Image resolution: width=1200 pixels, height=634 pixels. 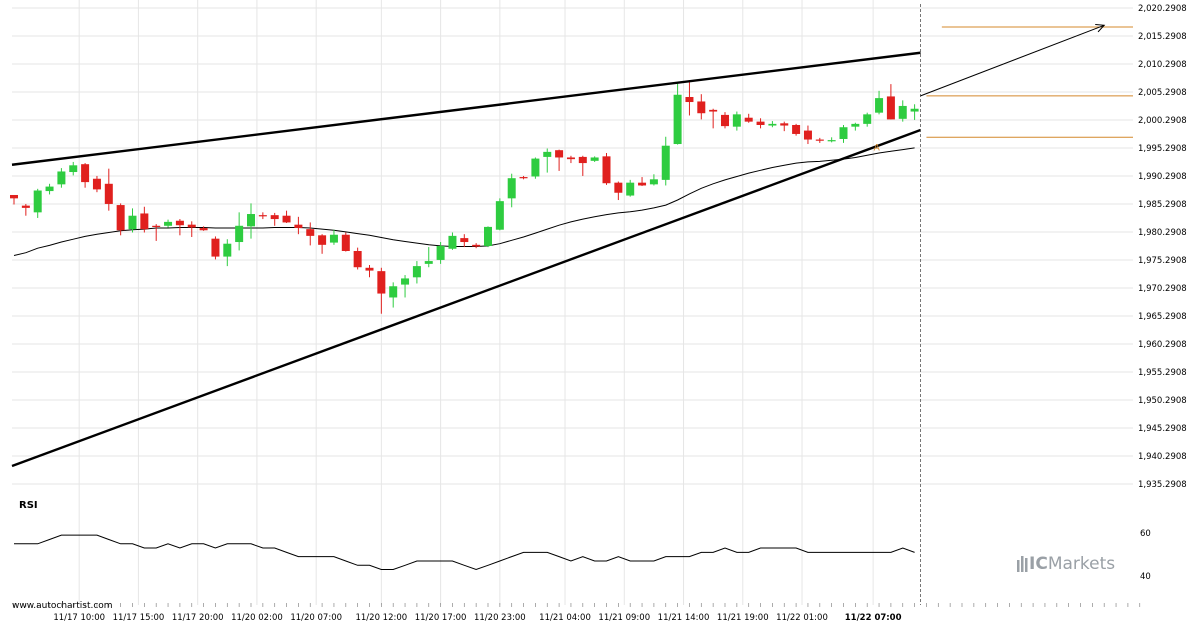 I want to click on y-tick-label: 1,975.2908, so click(x=1162, y=261).